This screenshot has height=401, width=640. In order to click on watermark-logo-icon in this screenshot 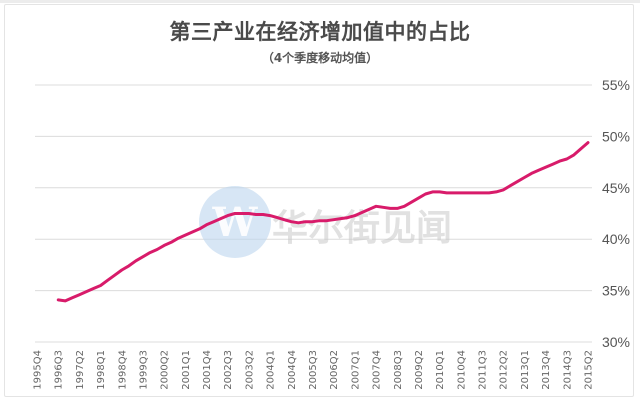, I will do `click(235, 222)`.